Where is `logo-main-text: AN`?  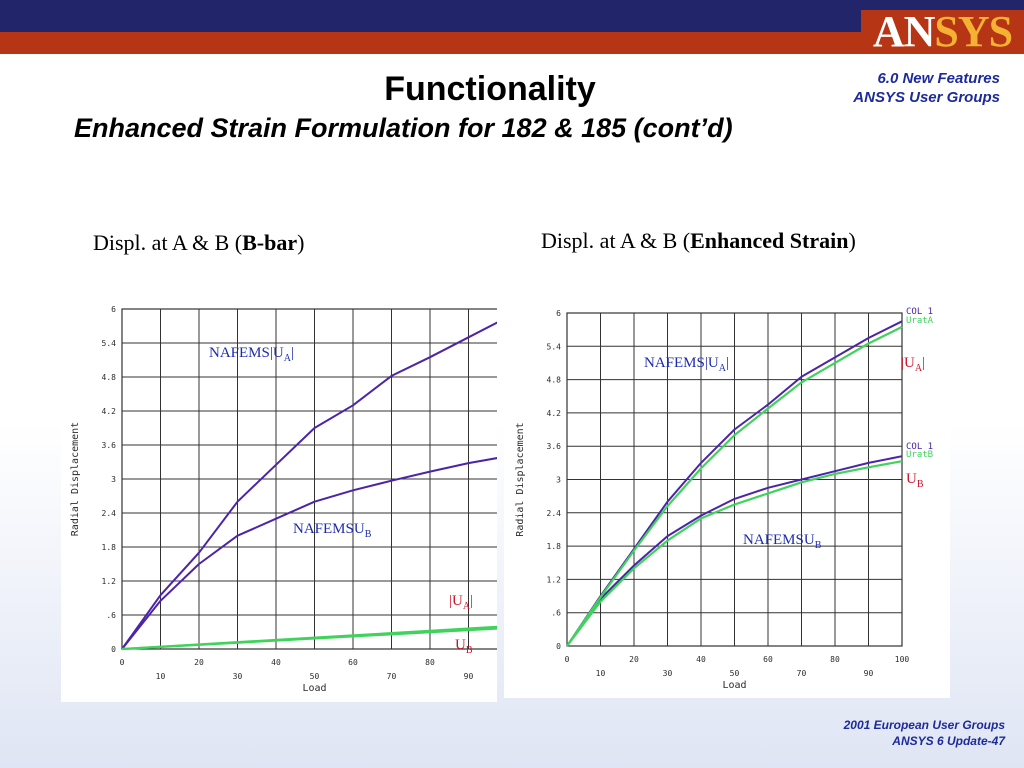
logo-main-text: AN is located at coordinates (904, 31).